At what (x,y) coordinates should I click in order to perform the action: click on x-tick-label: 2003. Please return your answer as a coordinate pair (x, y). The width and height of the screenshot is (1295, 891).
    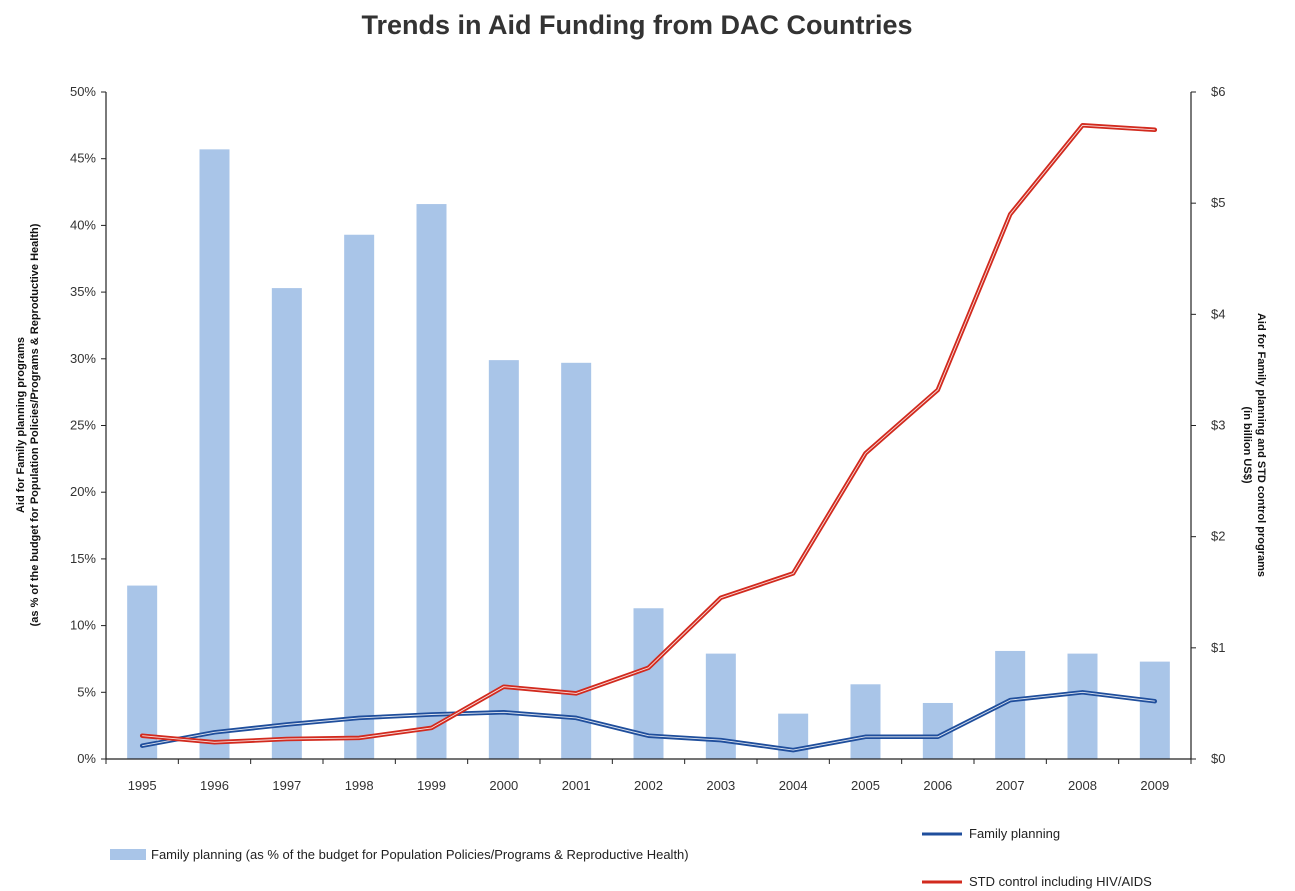
    Looking at the image, I should click on (720, 785).